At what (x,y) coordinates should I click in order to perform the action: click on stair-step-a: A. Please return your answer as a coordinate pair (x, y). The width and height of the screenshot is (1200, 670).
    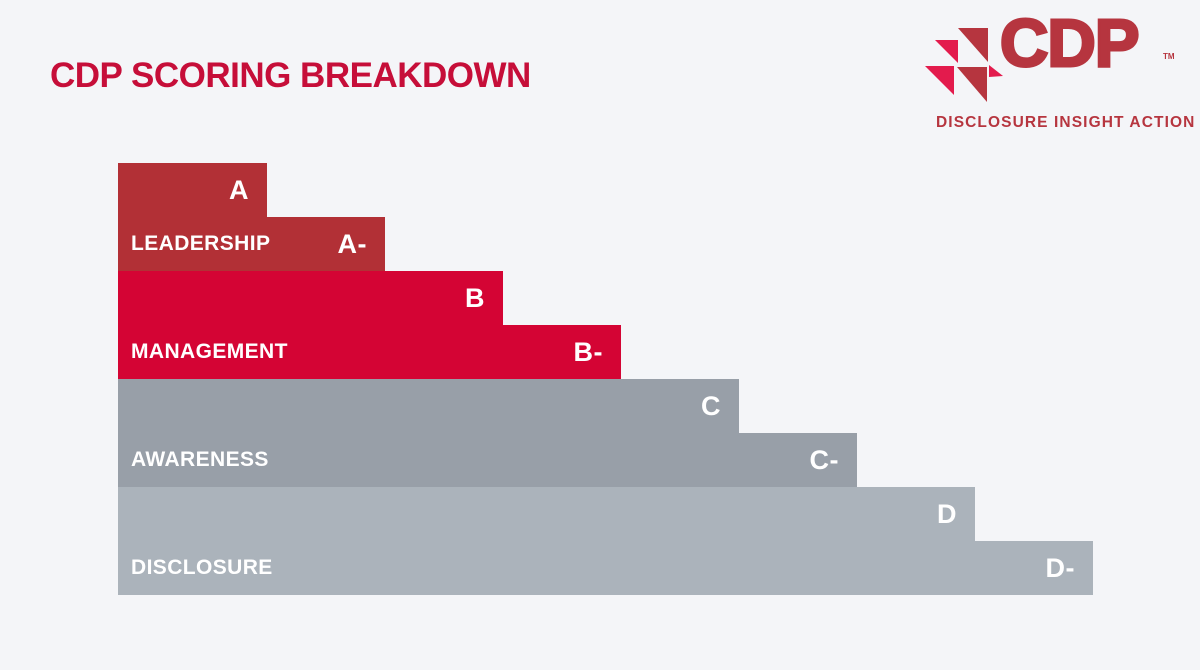
    Looking at the image, I should click on (192, 190).